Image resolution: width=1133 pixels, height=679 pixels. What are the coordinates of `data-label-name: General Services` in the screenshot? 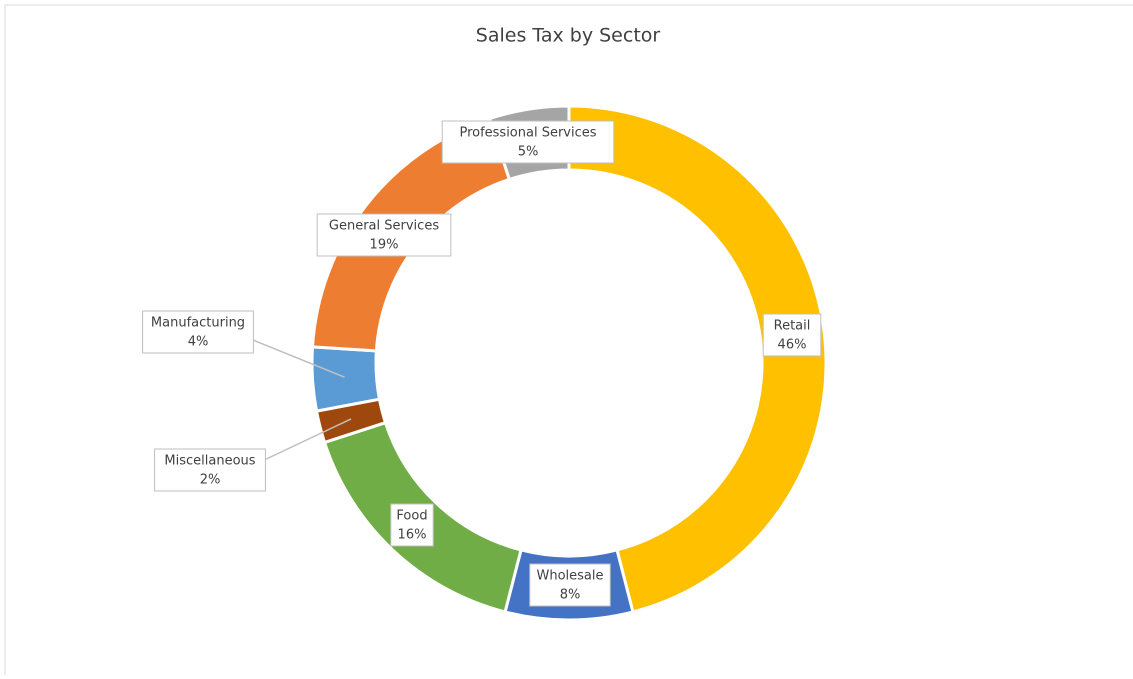 It's located at (384, 226).